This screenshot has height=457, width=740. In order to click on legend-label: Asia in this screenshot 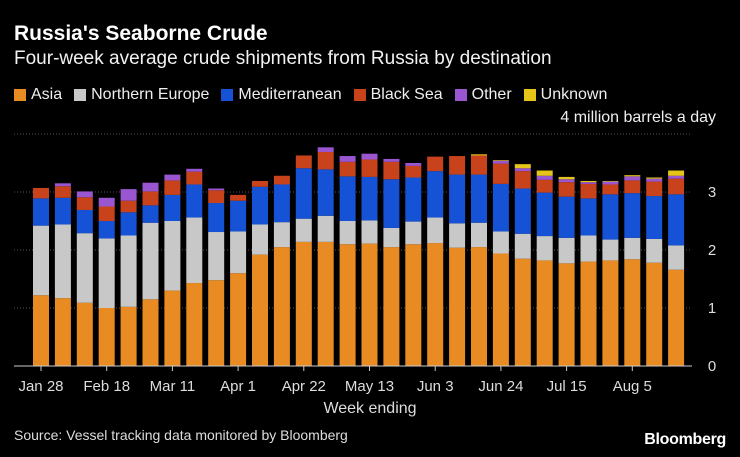, I will do `click(47, 94)`.